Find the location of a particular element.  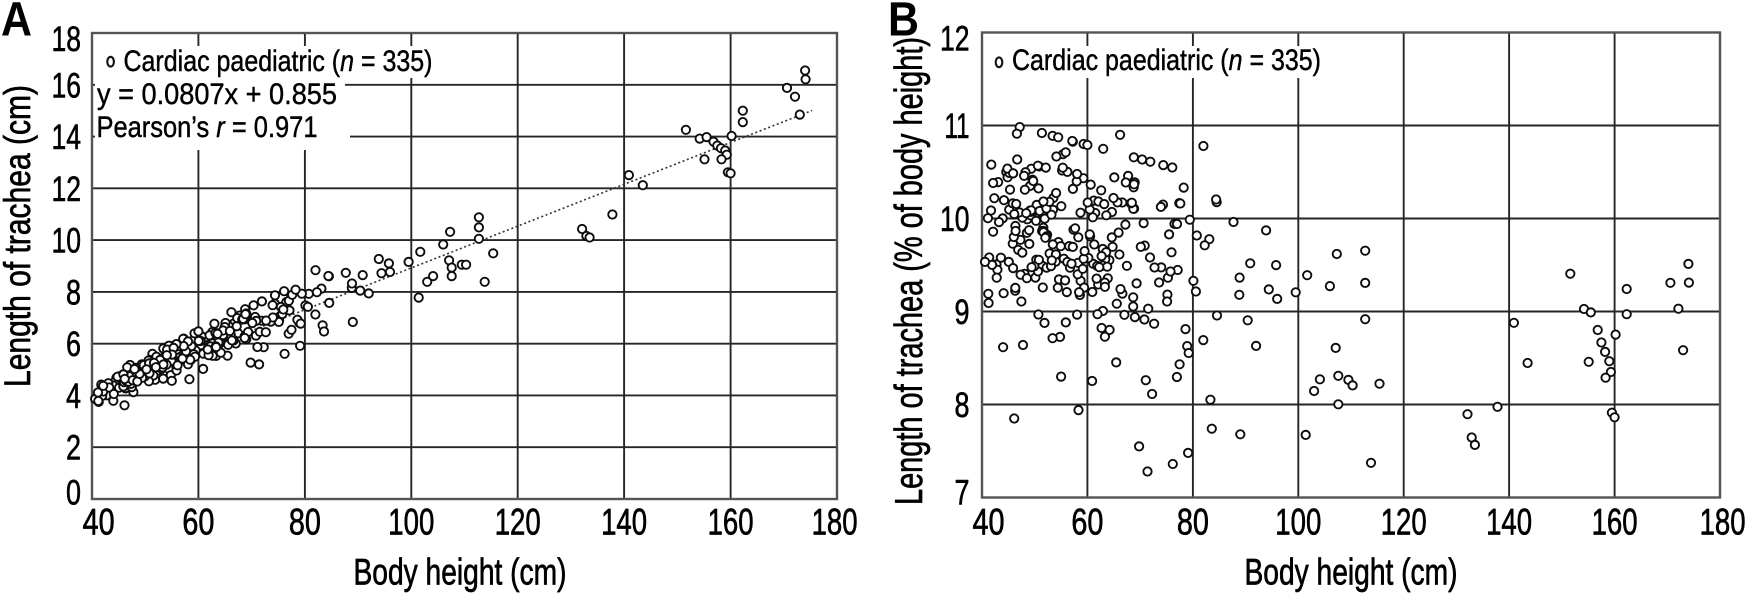

svg-text:Length of trachea (% of body h: Length of trachea (% of body height) is located at coordinates (909, 271).